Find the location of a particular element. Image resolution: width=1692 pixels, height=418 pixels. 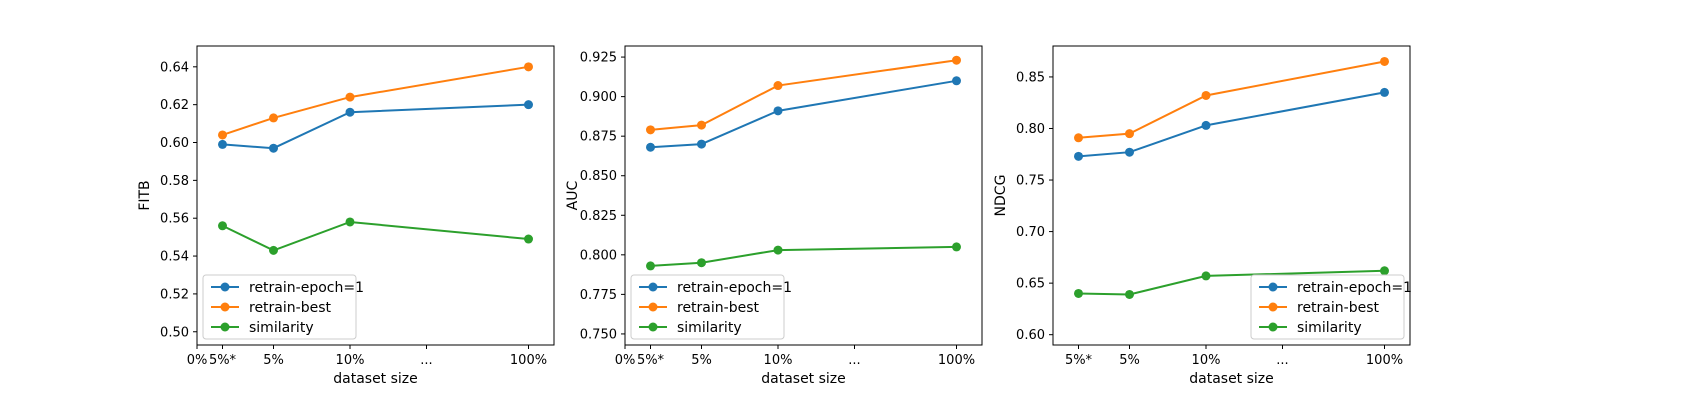

y-tick-label: 0.80 is located at coordinates (1030, 129).